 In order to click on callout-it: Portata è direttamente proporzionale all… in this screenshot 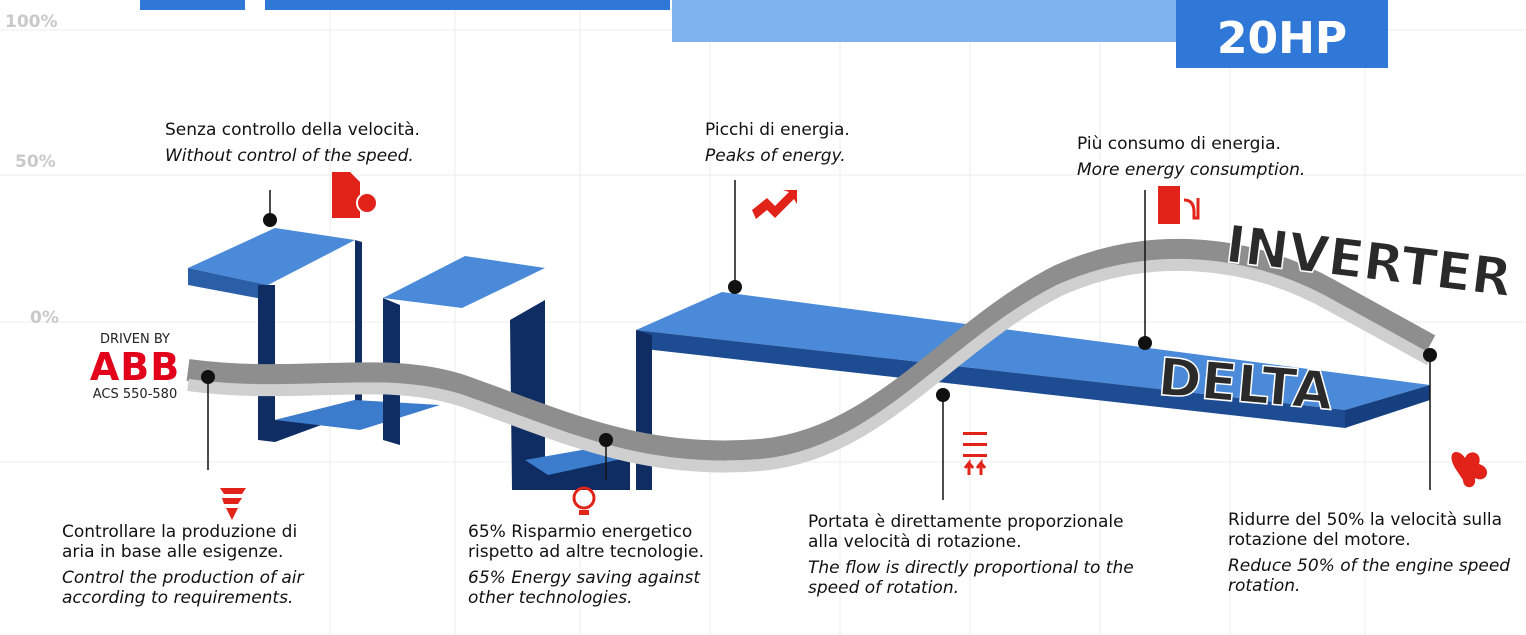, I will do `click(966, 532)`.